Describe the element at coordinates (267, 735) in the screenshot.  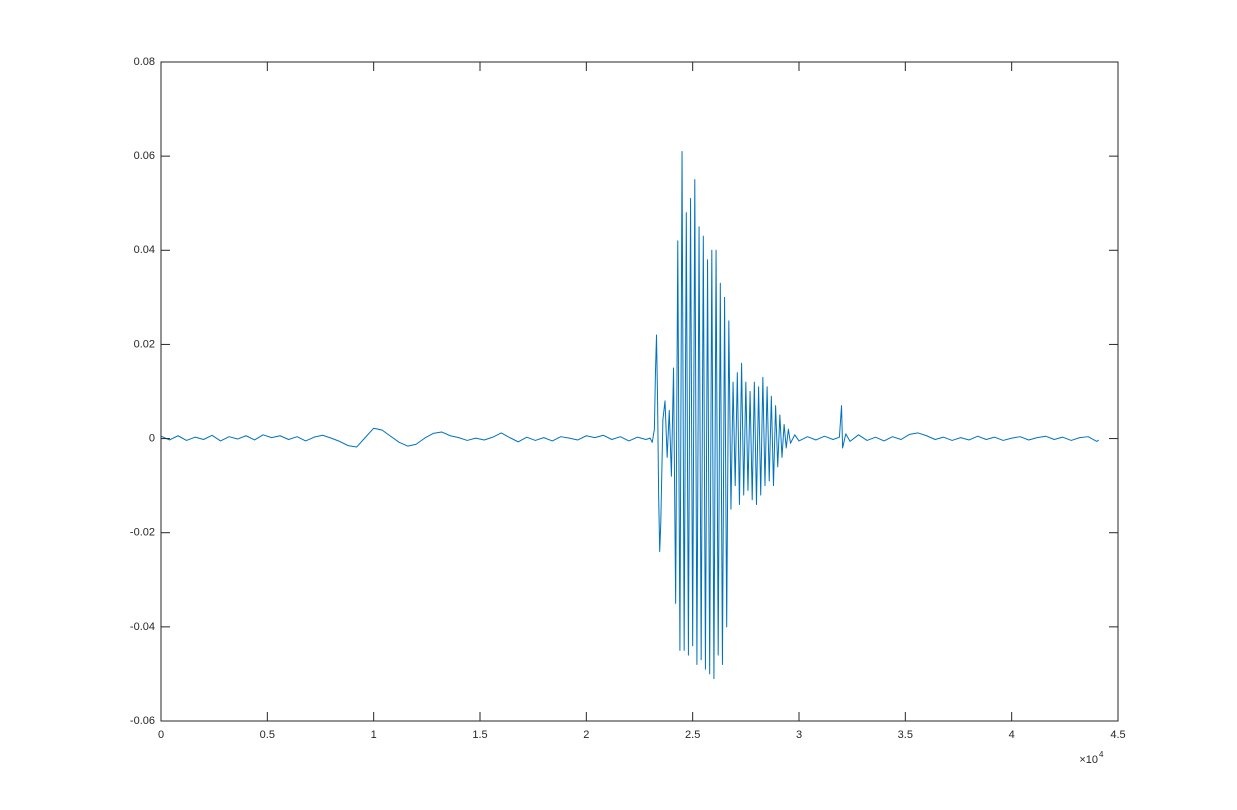
I see `x-tick-label: 0.5` at that location.